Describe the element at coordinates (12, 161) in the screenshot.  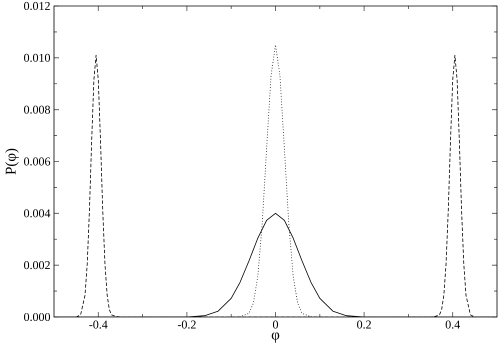
I see `y-axis-title: P(φ)` at that location.